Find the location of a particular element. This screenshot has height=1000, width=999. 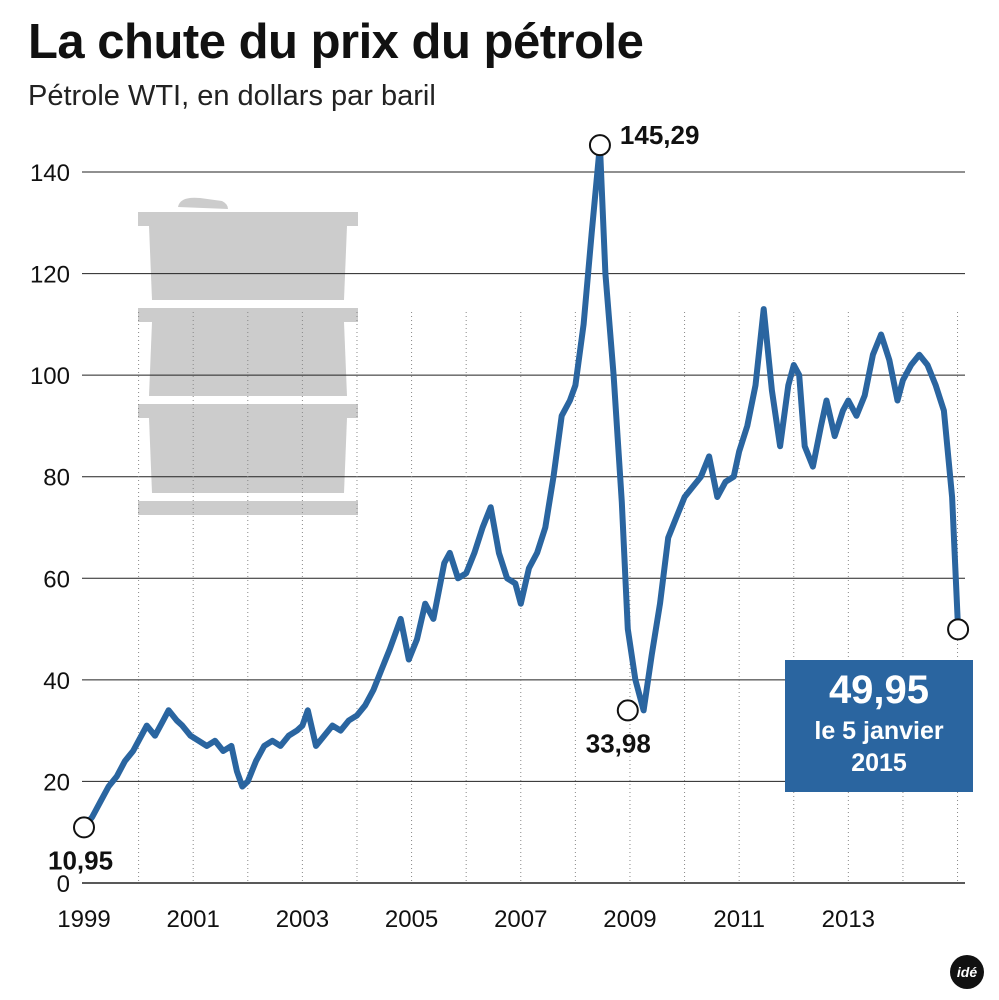

y-tick-label: 140 is located at coordinates (50, 173).